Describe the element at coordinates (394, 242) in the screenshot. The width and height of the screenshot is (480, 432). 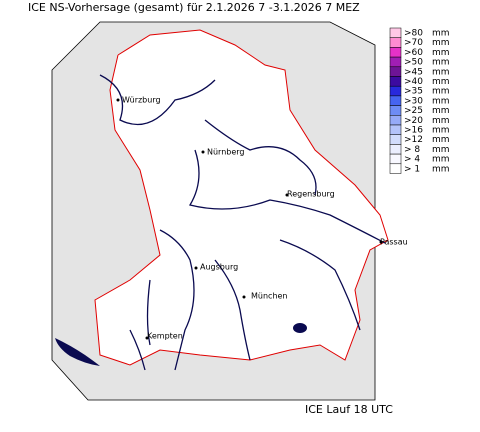
I see `city-label: Passau` at that location.